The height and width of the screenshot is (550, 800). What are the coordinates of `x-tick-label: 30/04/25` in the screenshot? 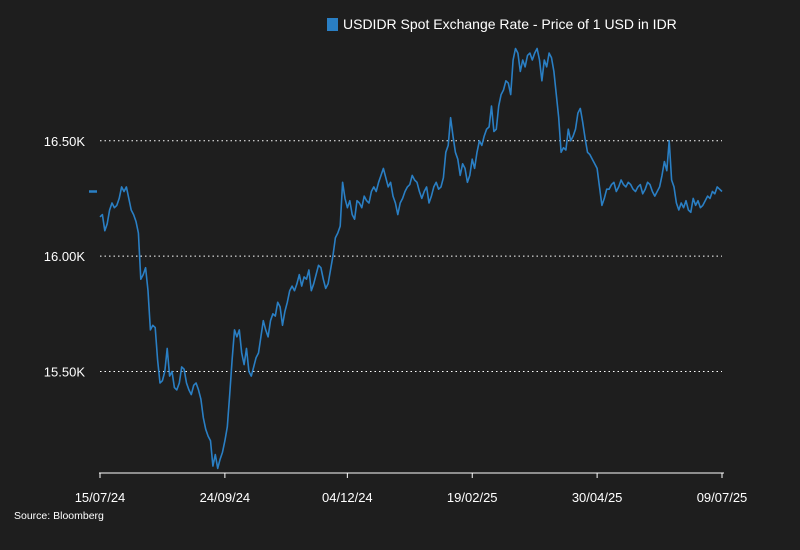 It's located at (597, 497).